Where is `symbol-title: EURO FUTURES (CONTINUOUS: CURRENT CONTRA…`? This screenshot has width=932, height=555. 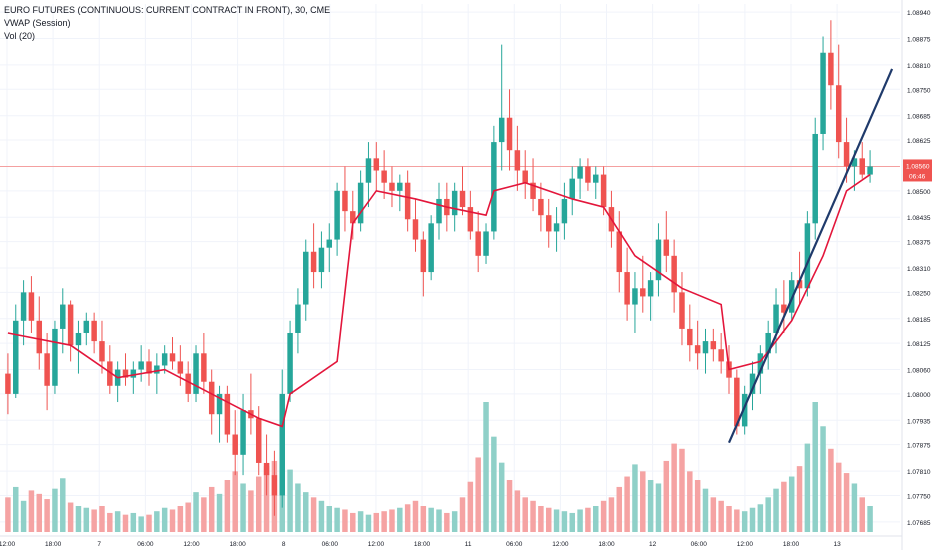 symbol-title: EURO FUTURES (CONTINUOUS: CURRENT CONTRA… is located at coordinates (167, 10).